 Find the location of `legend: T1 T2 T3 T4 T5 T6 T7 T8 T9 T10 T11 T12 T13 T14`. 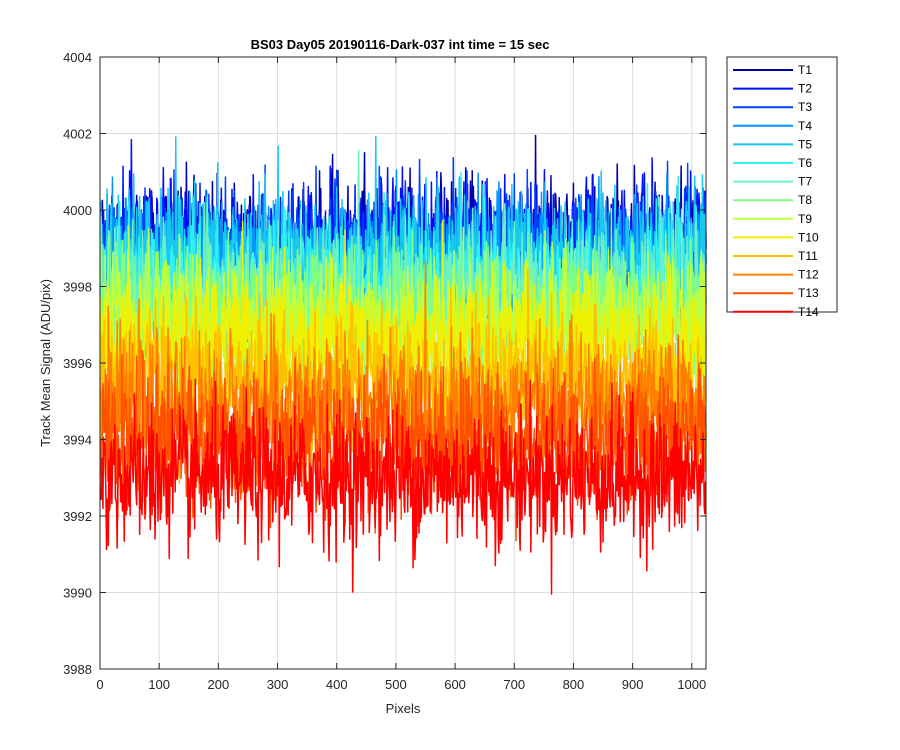

legend: T1 T2 T3 T4 T5 T6 T7 T8 T9 T10 T11 T12 T13 T14 is located at coordinates (782, 187).